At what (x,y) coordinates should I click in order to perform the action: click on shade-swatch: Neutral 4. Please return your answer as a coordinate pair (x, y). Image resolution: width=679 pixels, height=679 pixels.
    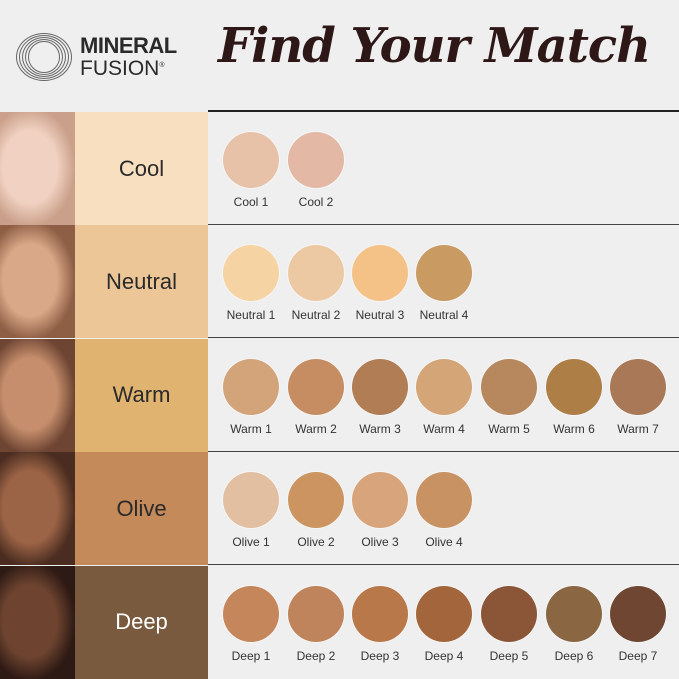
    Looking at the image, I should click on (444, 283).